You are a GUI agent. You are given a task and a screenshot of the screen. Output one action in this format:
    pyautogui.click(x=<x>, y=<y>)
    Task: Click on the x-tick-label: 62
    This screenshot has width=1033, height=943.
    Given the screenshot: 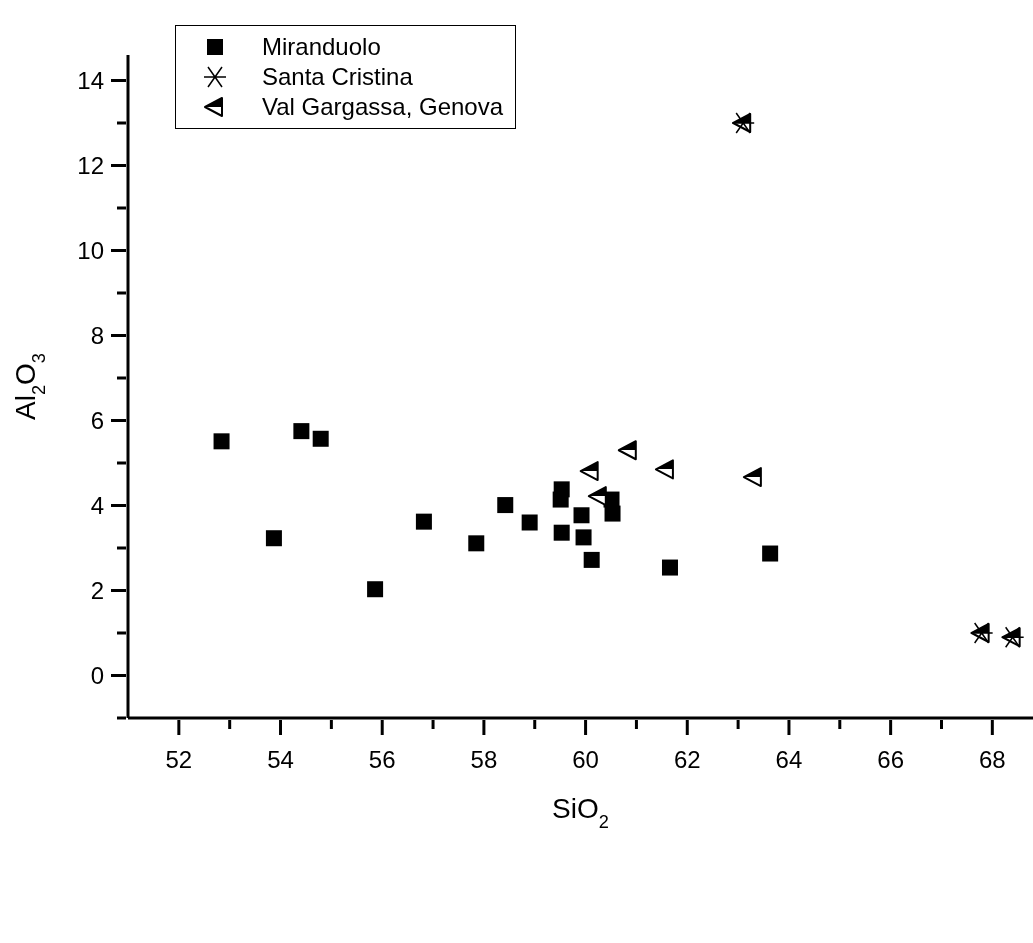 What is the action you would take?
    pyautogui.click(x=687, y=759)
    